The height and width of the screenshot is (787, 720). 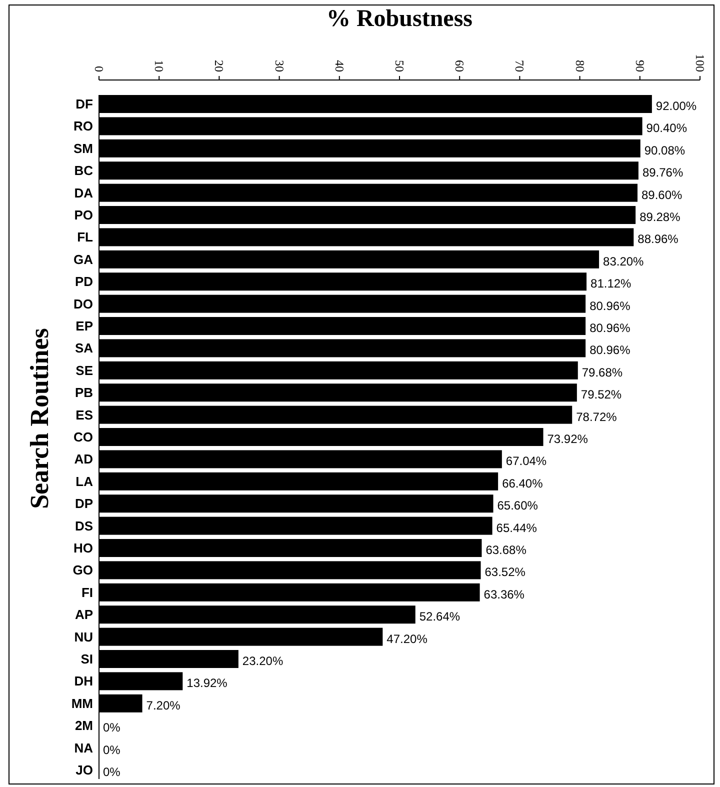 I want to click on x-tick-label: 50, so click(x=399, y=66).